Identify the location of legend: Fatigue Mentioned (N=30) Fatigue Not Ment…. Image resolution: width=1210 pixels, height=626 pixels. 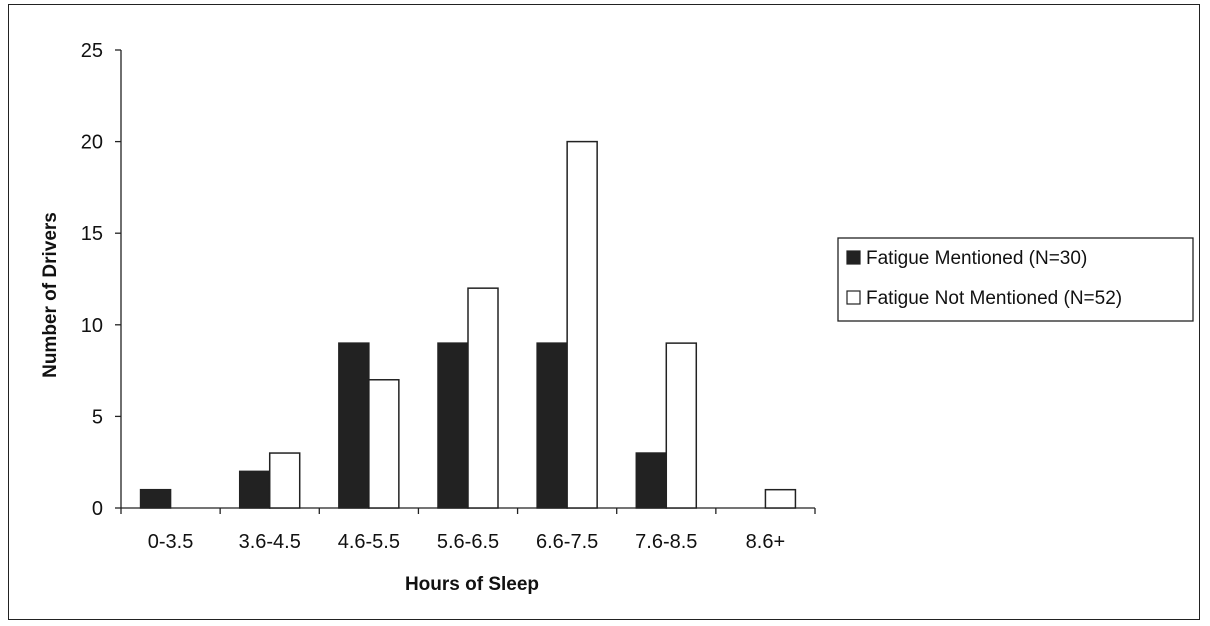
(1015, 279).